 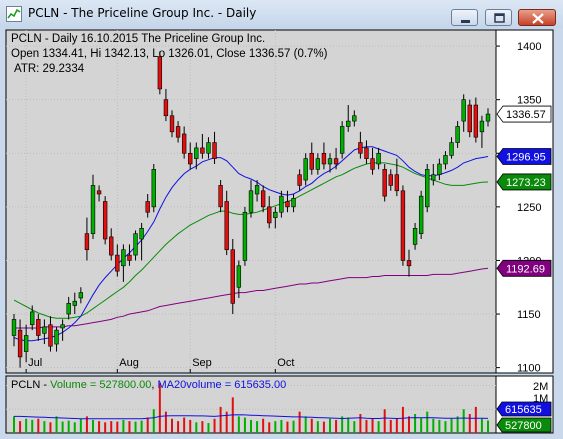 I want to click on volume-tag: 527800, so click(x=524, y=425).